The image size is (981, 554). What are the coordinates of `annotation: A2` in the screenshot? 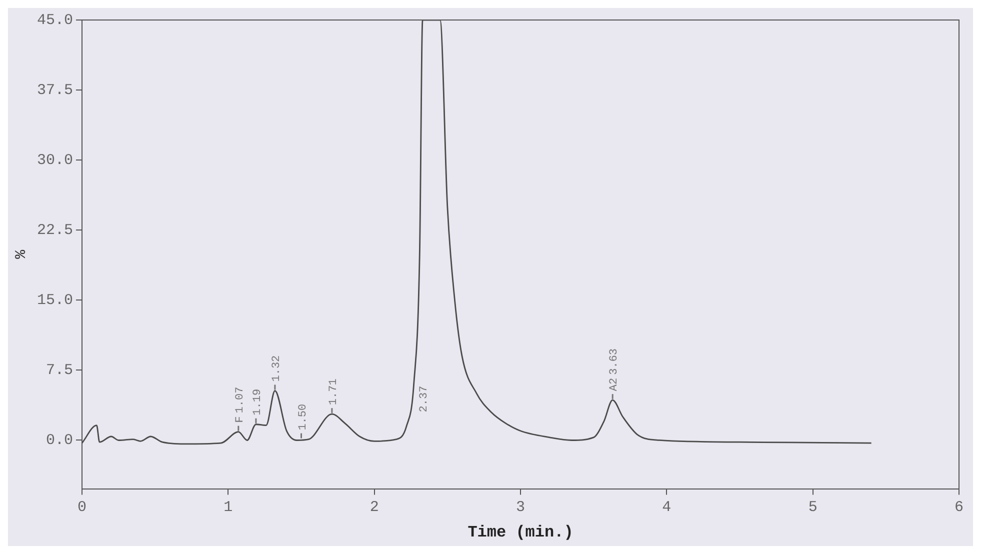 It's located at (614, 385).